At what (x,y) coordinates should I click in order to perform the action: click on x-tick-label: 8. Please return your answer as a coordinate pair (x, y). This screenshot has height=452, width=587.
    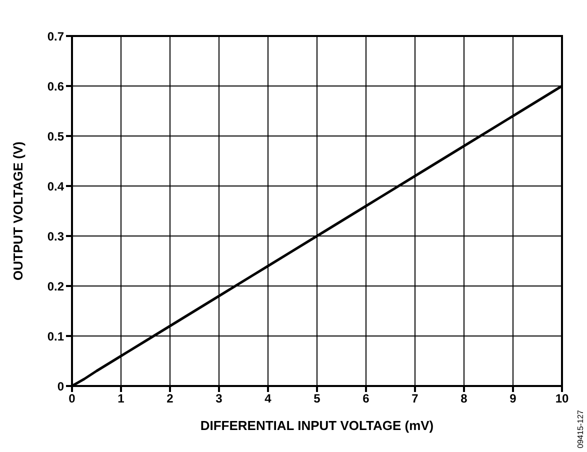
    Looking at the image, I should click on (464, 399).